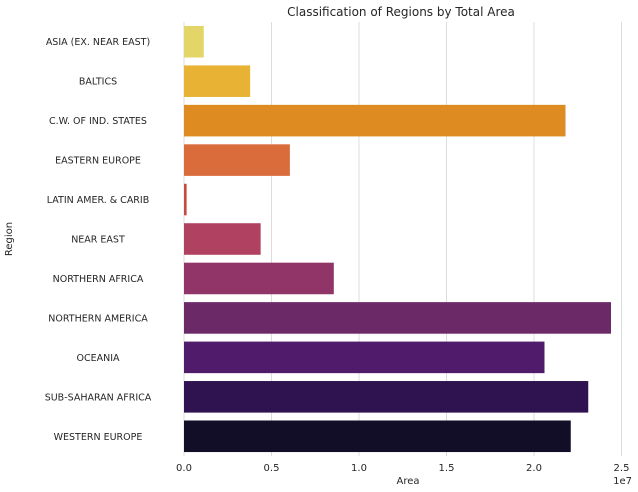 The image size is (638, 492). What do you see at coordinates (98, 397) in the screenshot?
I see `y-tick-label: SUB-SAHARAN AFRICA` at bounding box center [98, 397].